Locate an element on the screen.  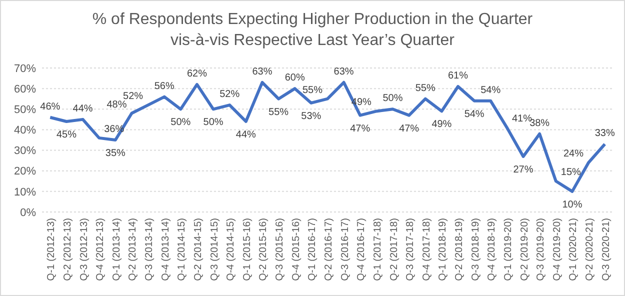
y-tick-label: 20% is located at coordinates (25, 172).